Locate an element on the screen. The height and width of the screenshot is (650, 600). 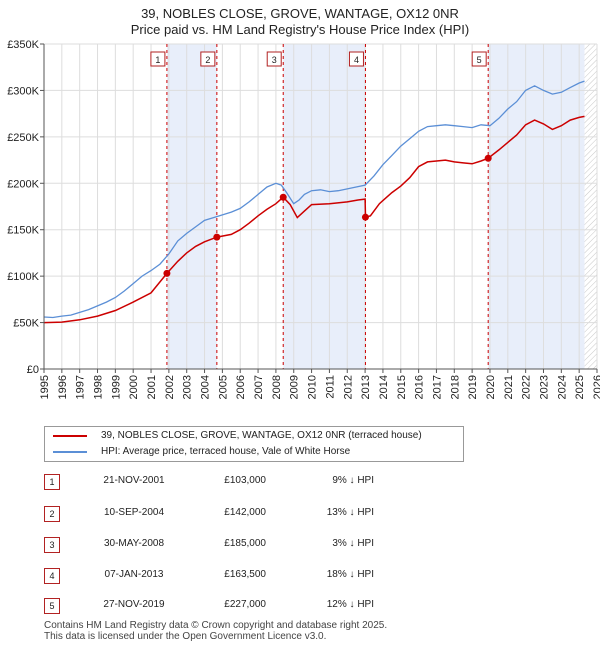
sale-price: £163,500 is located at coordinates (245, 574).